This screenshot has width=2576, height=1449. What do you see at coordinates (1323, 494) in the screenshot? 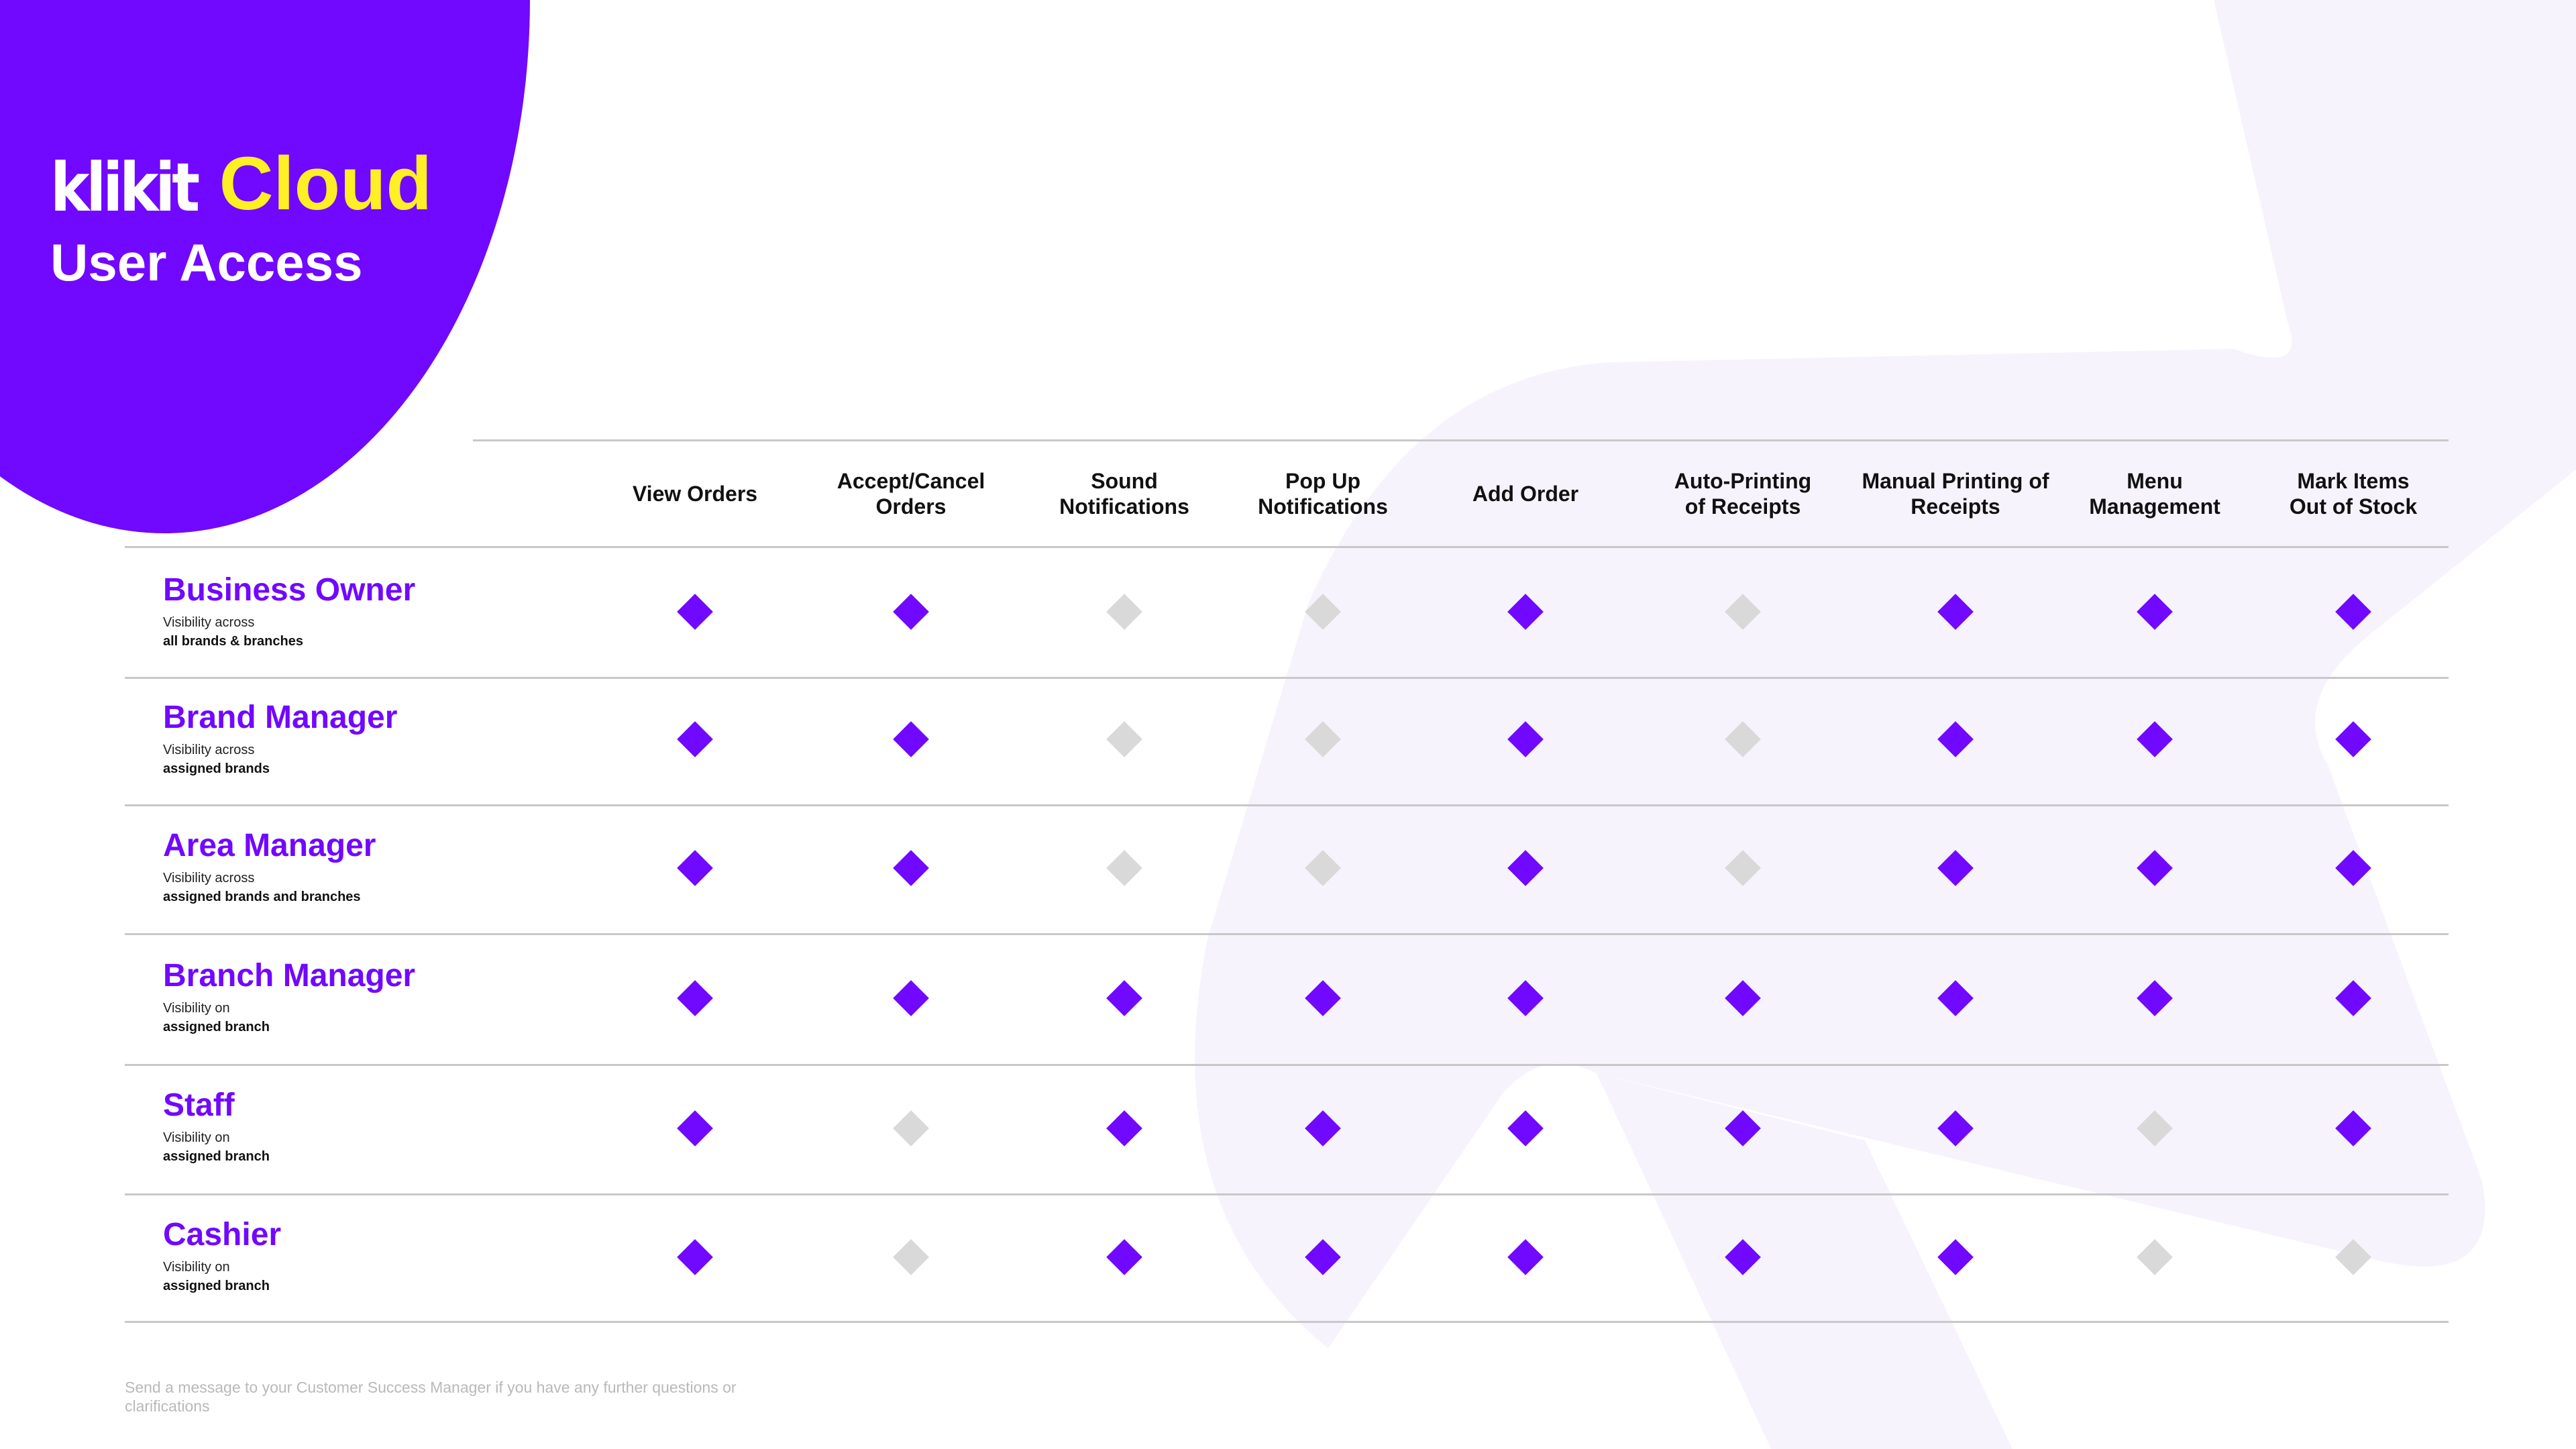
I see `column-header-pop-up-notifications: Pop Up Notifications` at bounding box center [1323, 494].